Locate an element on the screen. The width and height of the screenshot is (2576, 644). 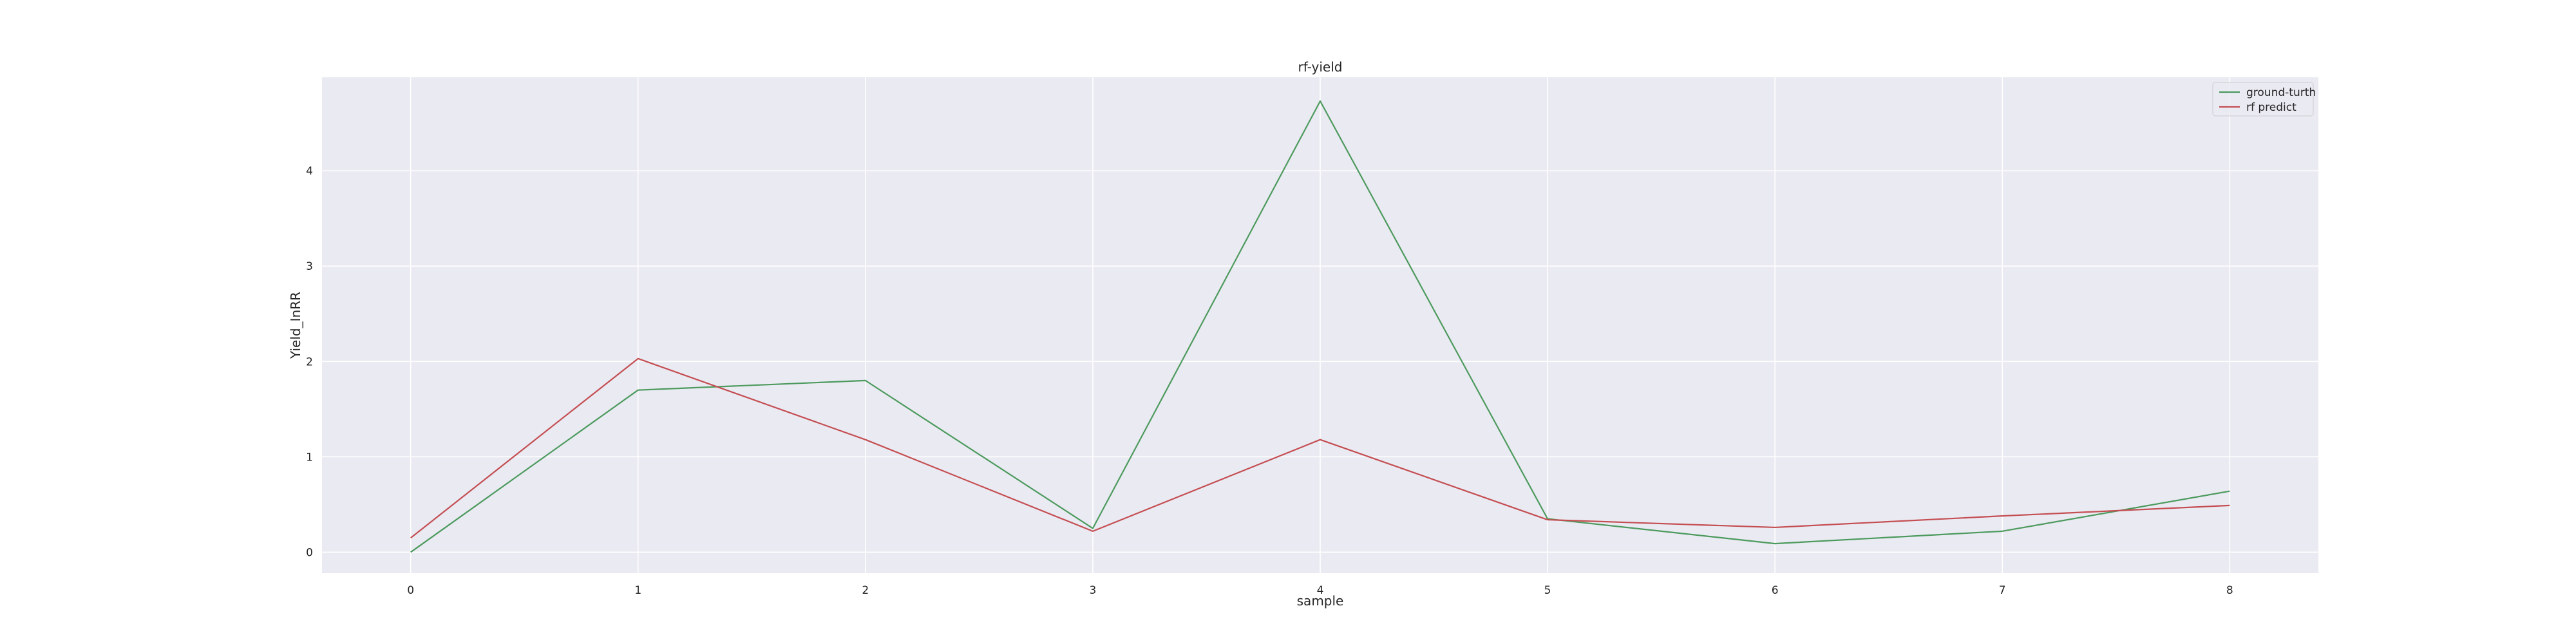
y-axis-label: Yield_InRR is located at coordinates (295, 326).